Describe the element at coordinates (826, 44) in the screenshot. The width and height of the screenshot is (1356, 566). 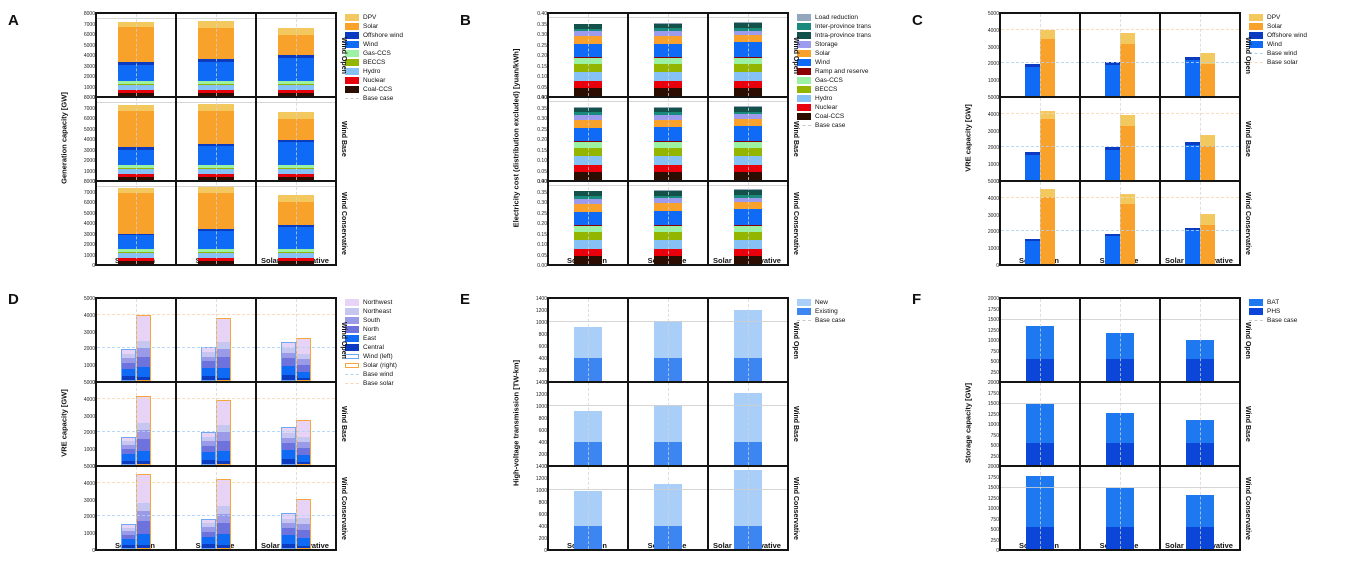
I see `legend-label: Storage` at that location.